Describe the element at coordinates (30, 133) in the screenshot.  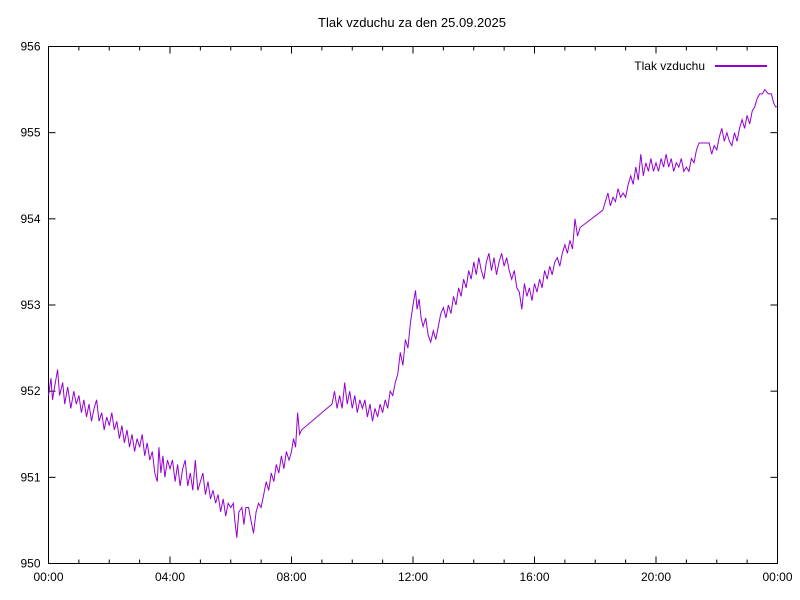
I see `y-tick-label: 955` at that location.